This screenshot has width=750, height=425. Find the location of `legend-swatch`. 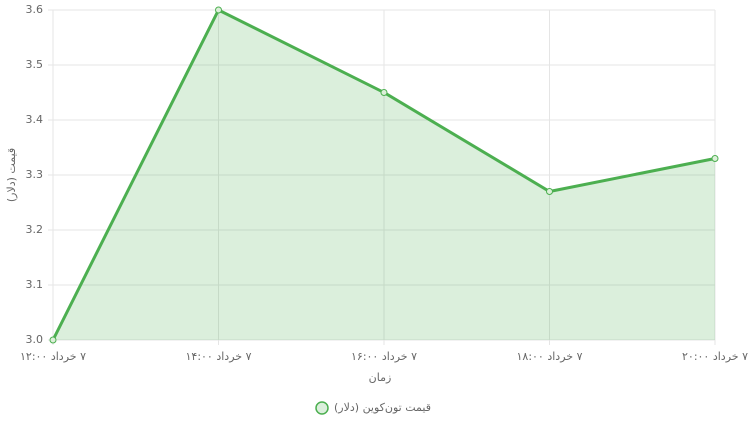

legend-swatch is located at coordinates (322, 408).